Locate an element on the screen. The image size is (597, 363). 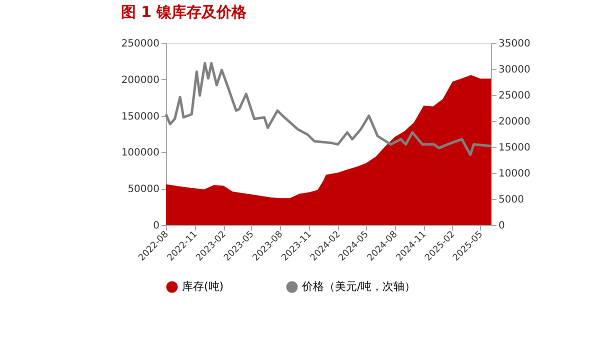
line-series is located at coordinates (328, 109).